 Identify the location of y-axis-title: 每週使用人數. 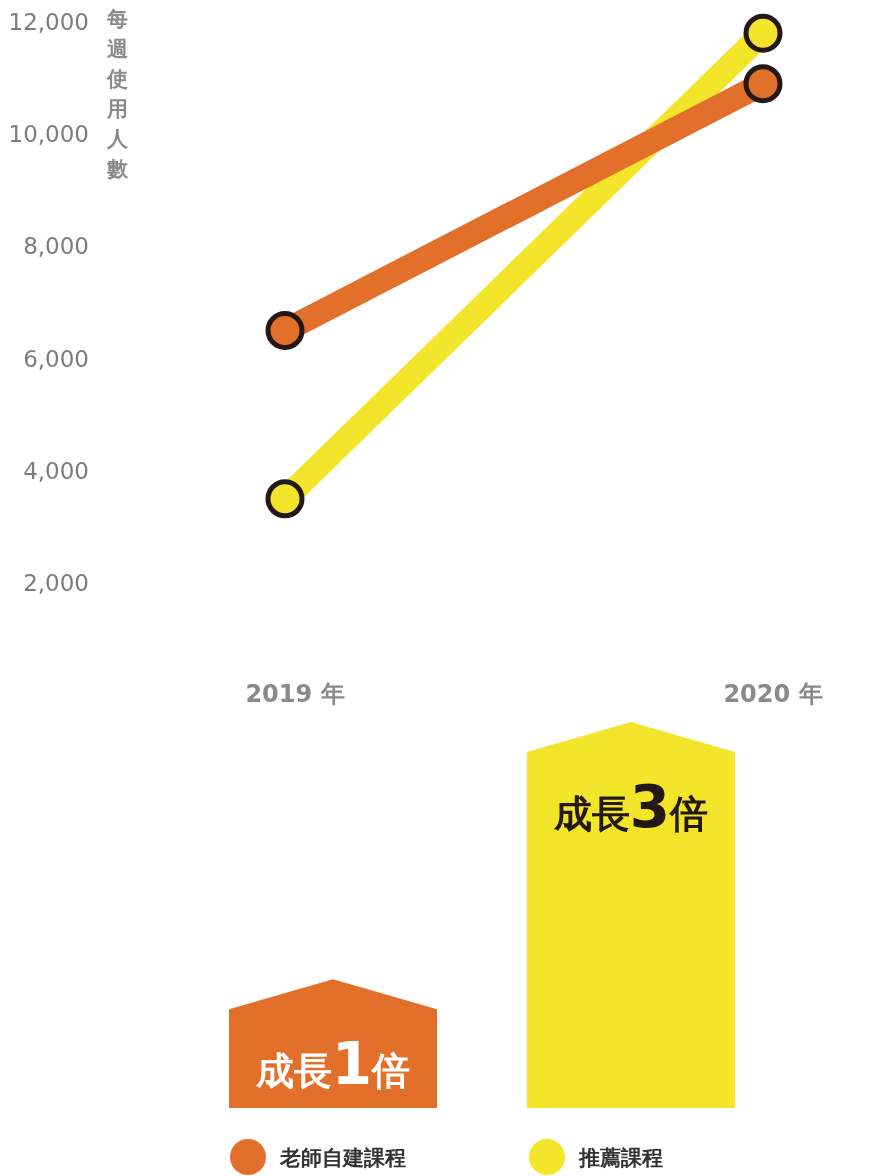
(117, 94).